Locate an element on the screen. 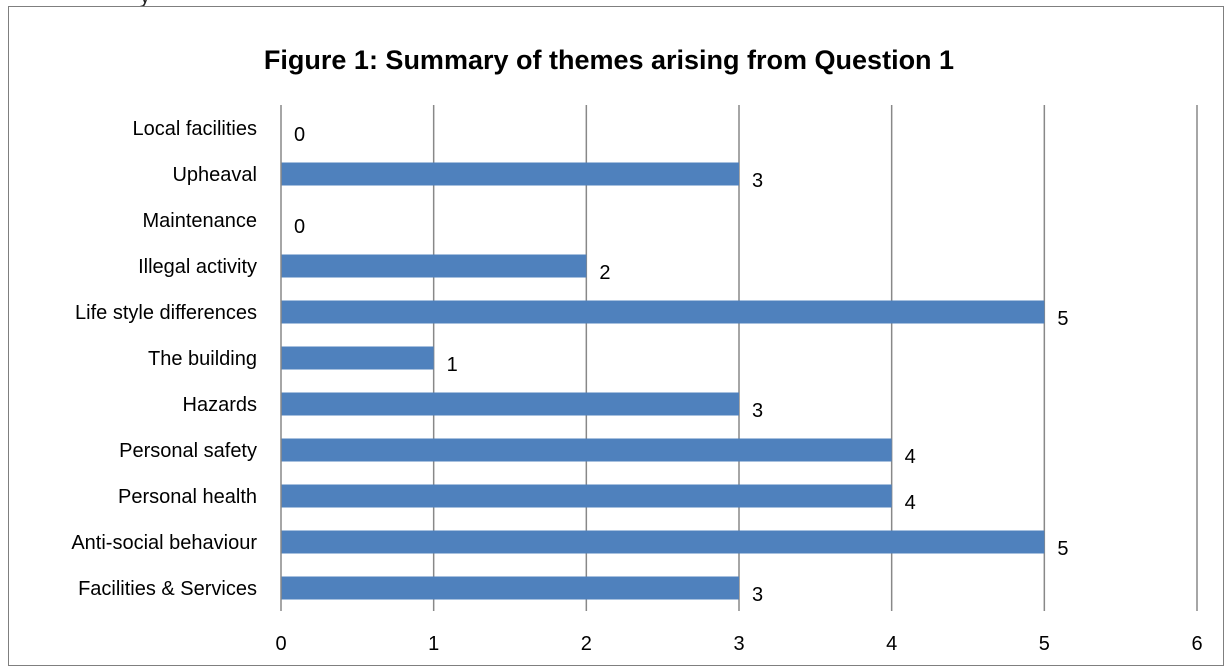 Image resolution: width=1225 pixels, height=667 pixels. category-label: Personal safety is located at coordinates (188, 451).